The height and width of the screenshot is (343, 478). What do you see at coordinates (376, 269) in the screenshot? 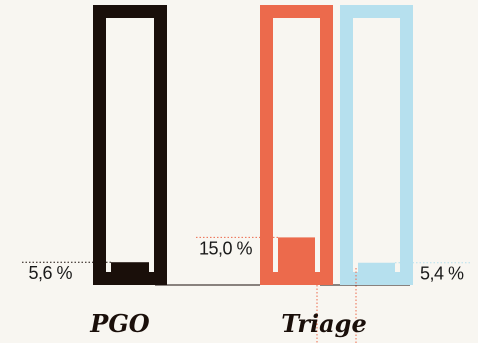
I see `bar-fill-comparison` at bounding box center [376, 269].